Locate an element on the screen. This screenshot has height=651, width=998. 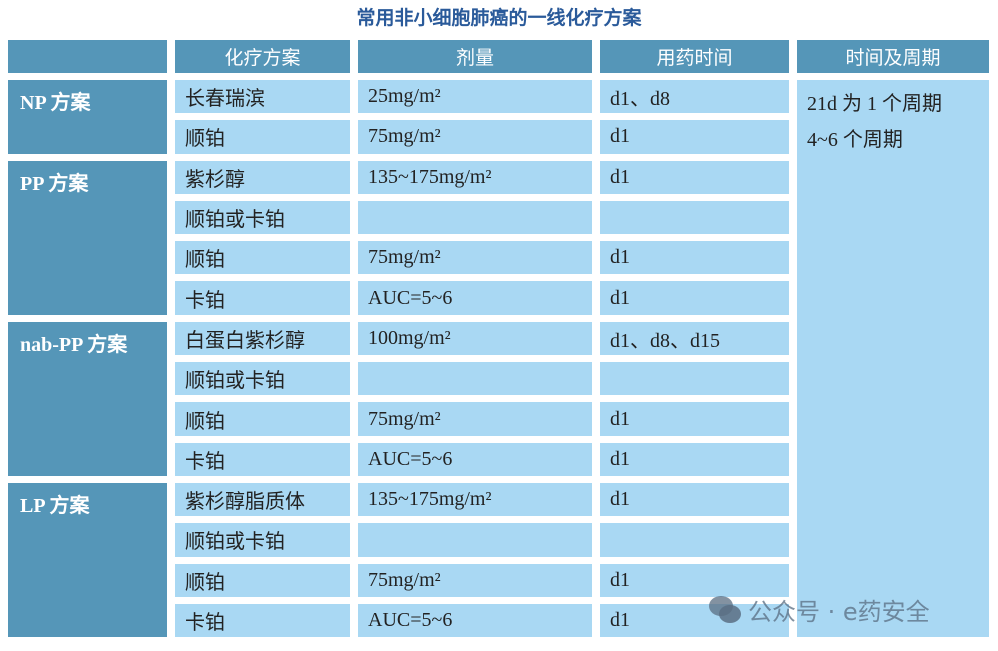
drug-cell: 白蛋白紫杉醇 is located at coordinates (262, 338).